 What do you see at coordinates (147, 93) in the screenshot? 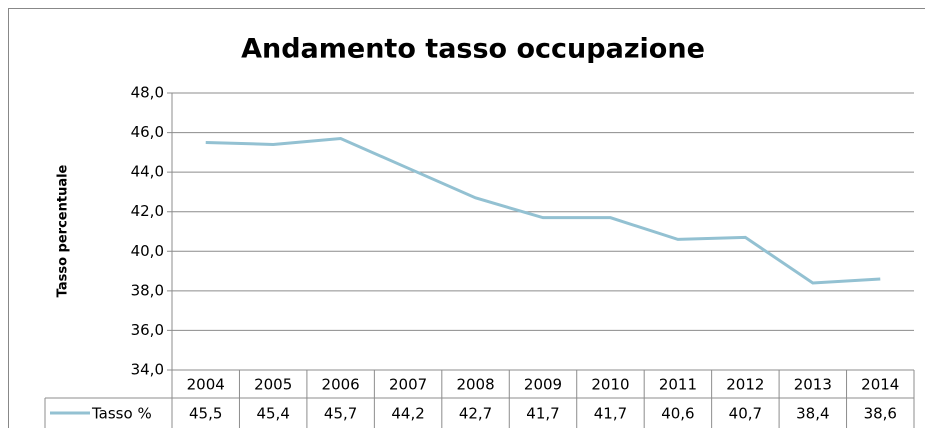
I see `y-tick-label: 48,0` at bounding box center [147, 93].